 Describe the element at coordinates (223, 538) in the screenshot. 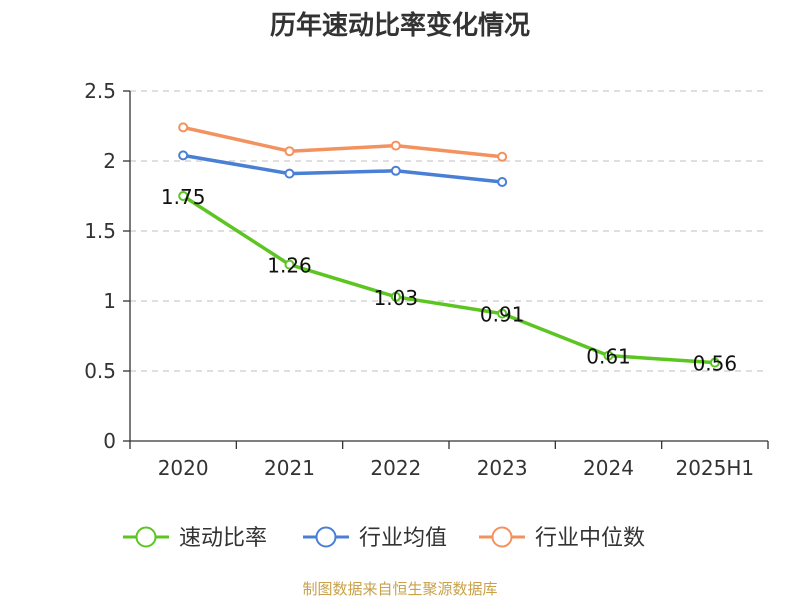

I see `legend-label: 速动比率` at that location.